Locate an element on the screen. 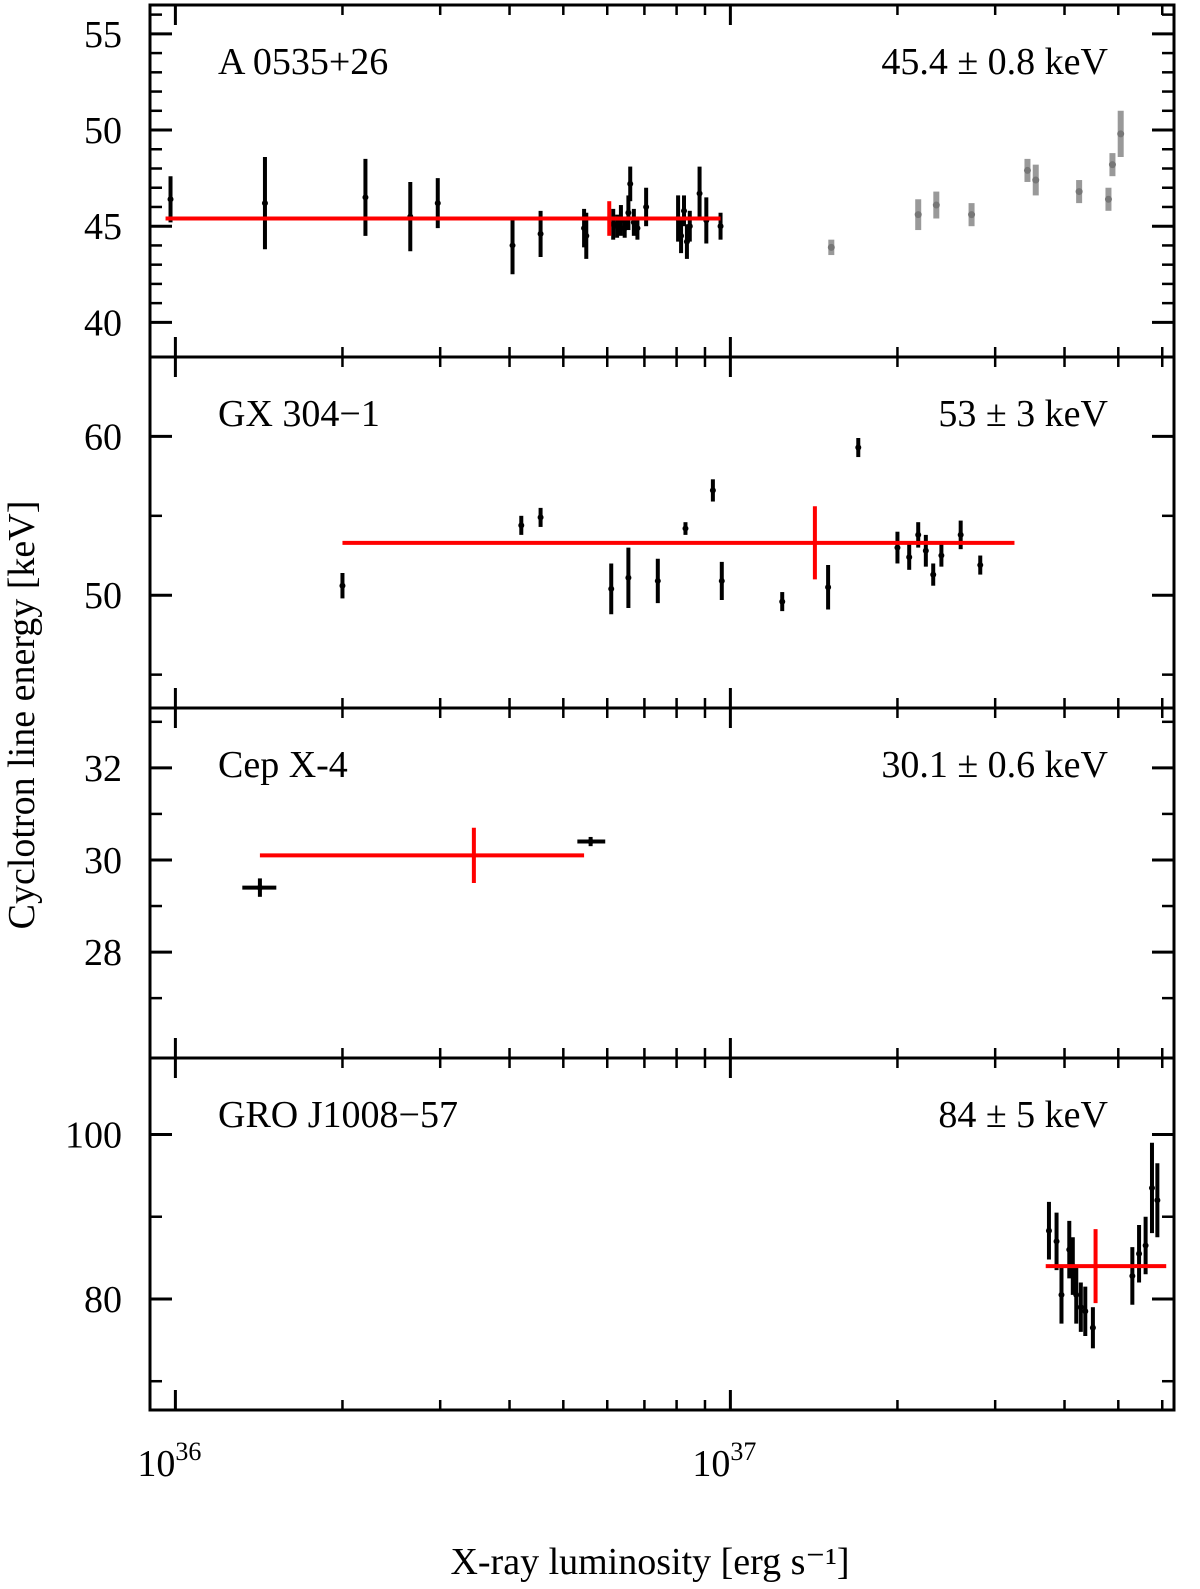 The image size is (1200, 1589). panel-energy-annotation: 30.1 ± 0.6 keV is located at coordinates (994, 765).